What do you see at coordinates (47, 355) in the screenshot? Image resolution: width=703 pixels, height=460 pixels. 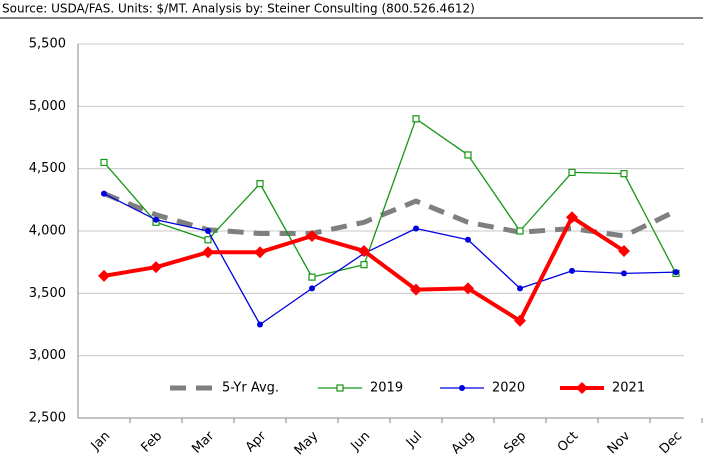 I see `y-tick-label: 3,000` at bounding box center [47, 355].